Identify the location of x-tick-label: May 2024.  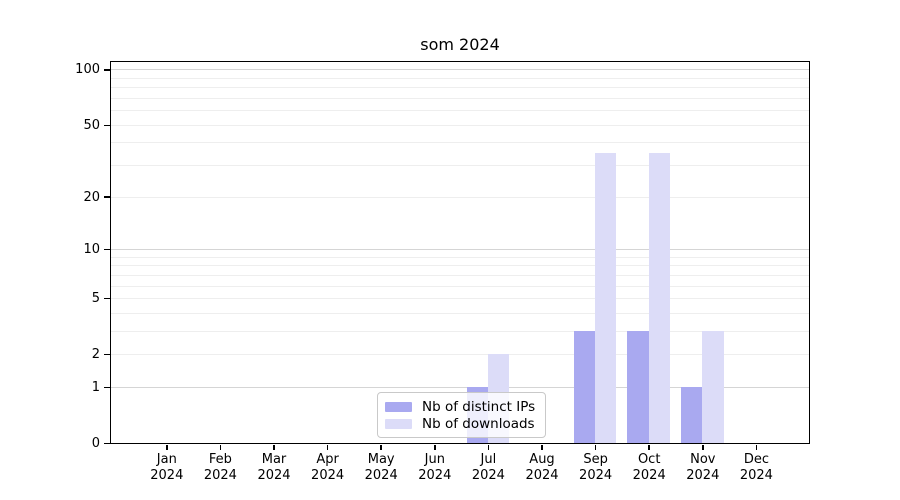
(381, 467).